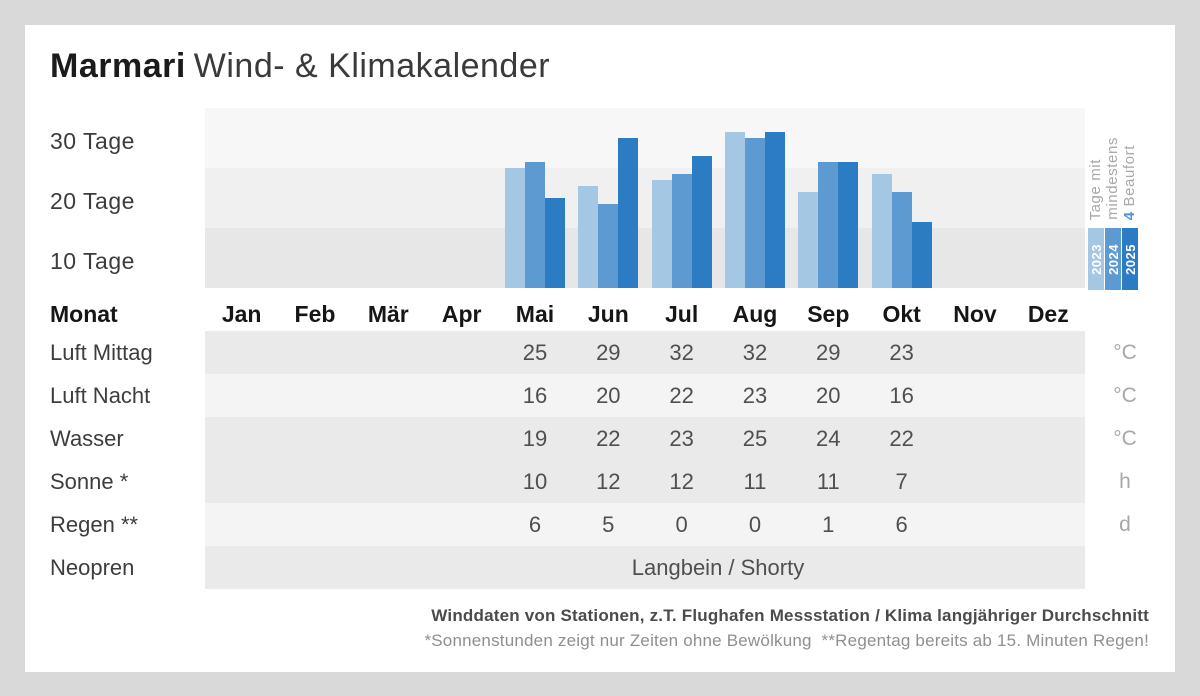 This screenshot has width=1200, height=696. What do you see at coordinates (1125, 481) in the screenshot?
I see `row-unit-sonne: h` at bounding box center [1125, 481].